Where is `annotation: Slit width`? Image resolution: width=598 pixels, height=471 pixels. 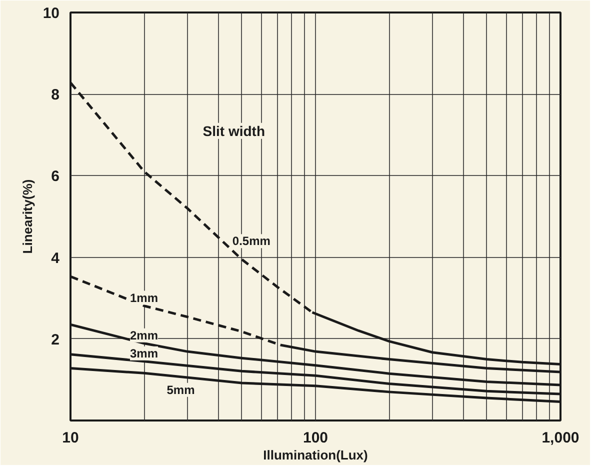 annotation: Slit width is located at coordinates (234, 130).